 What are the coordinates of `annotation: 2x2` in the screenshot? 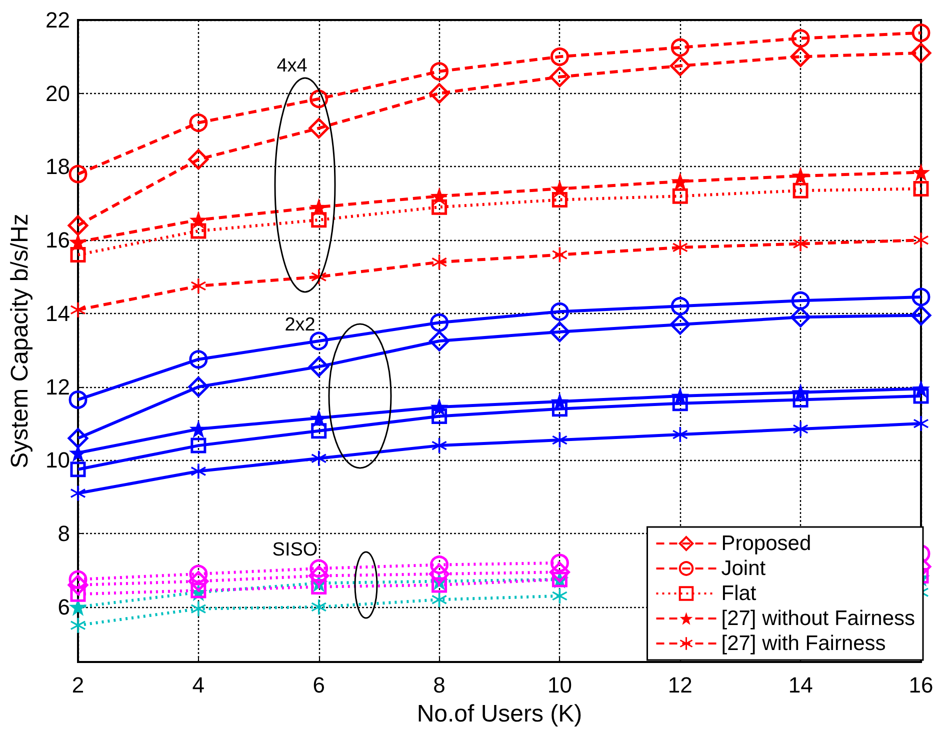 It's located at (300, 325).